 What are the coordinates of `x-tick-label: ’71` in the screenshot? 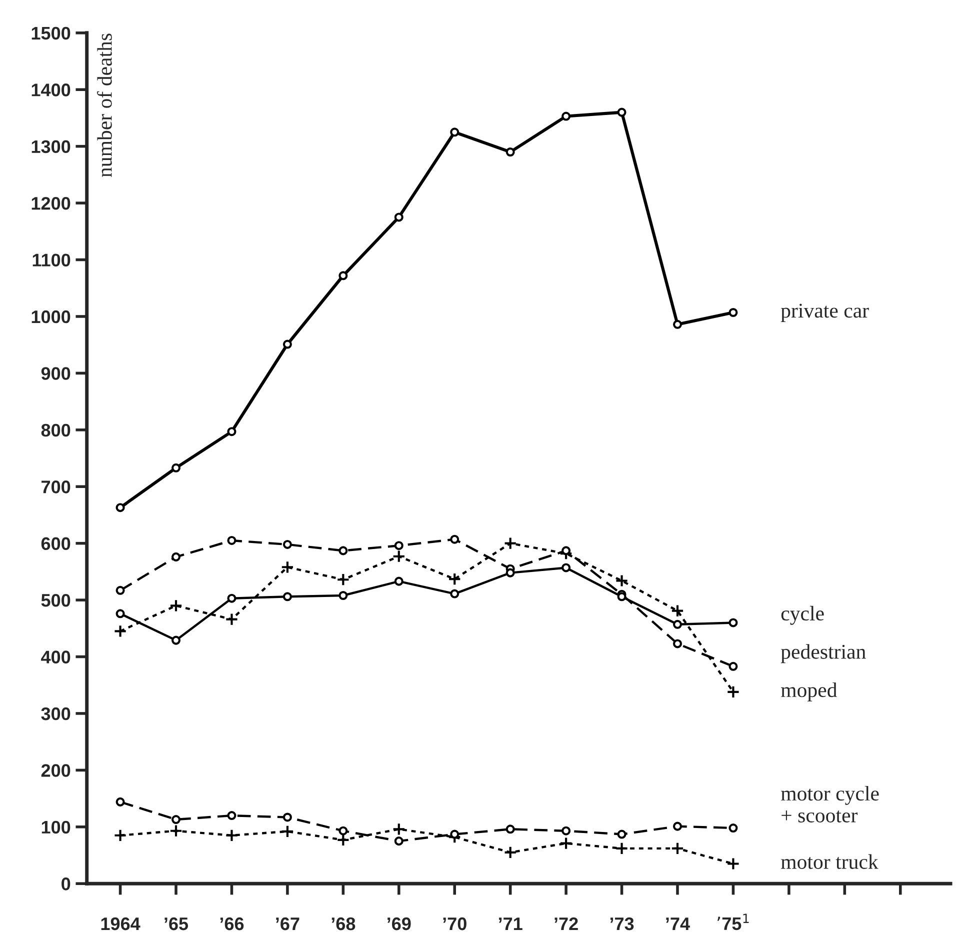 It's located at (510, 924).